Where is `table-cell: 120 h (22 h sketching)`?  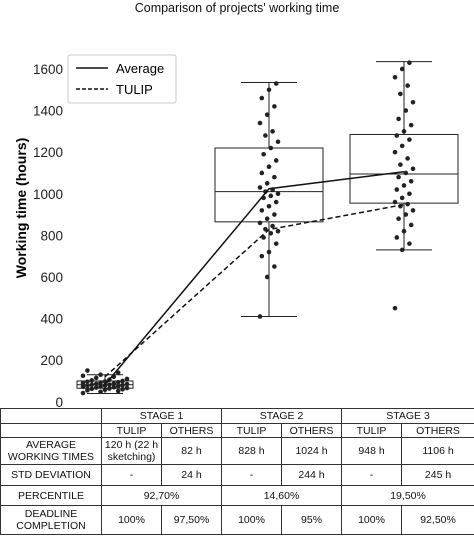 table-cell: 120 h (22 h sketching) is located at coordinates (131, 451).